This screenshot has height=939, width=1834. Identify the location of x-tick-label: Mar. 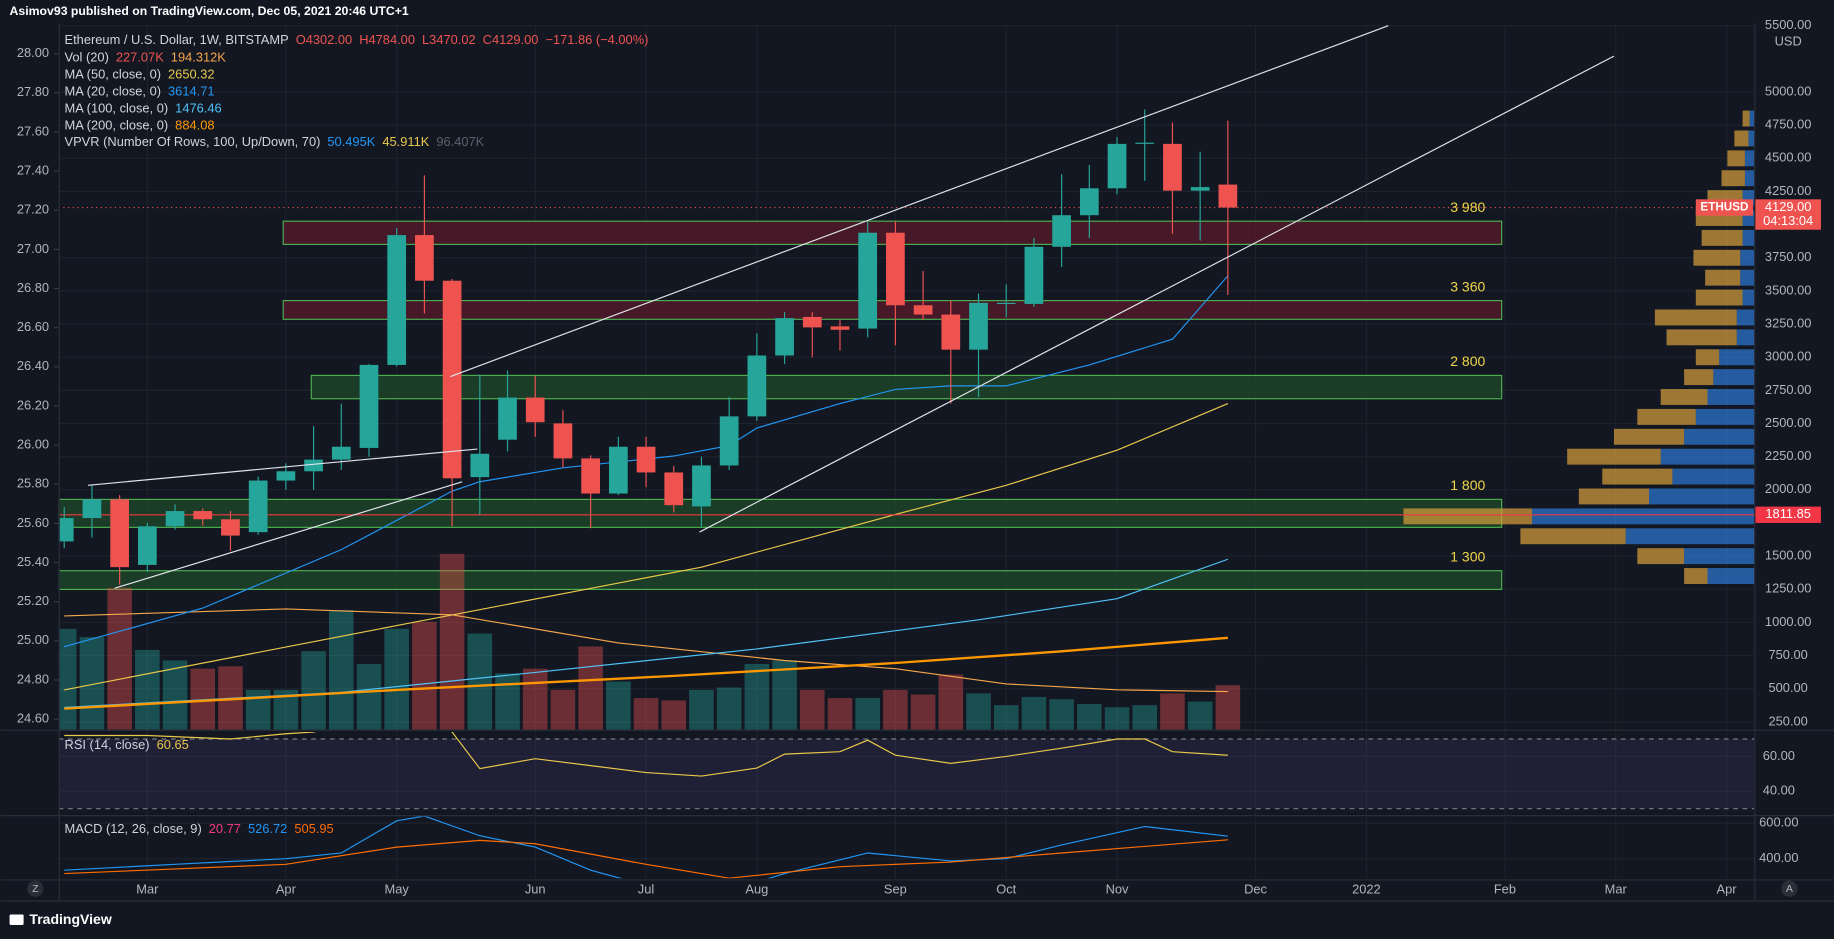
(1616, 888).